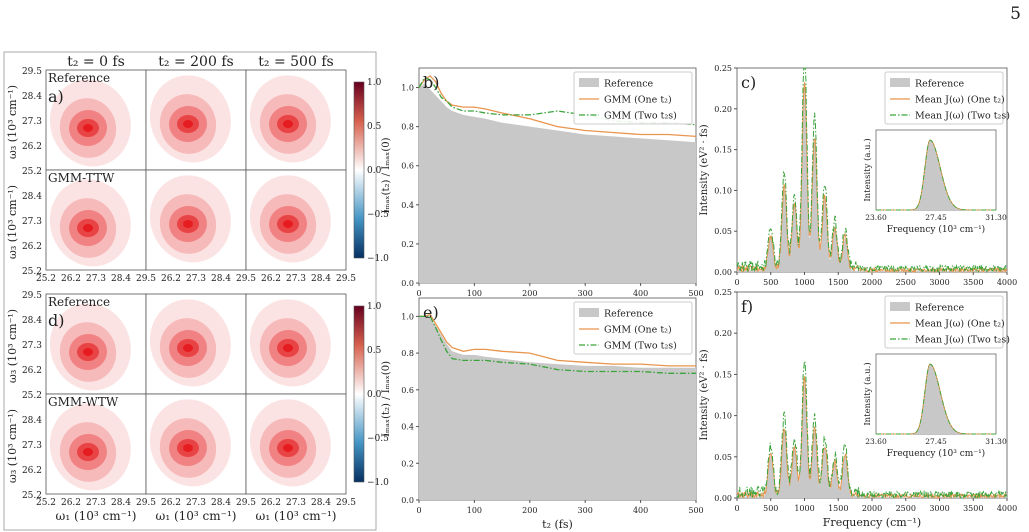  I want to click on panel-label: a), so click(56, 96).